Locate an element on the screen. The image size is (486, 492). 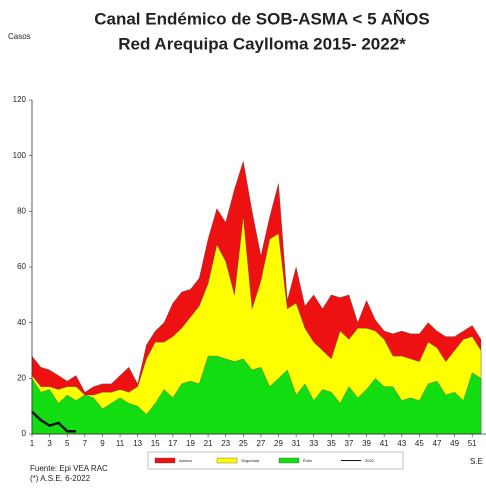
x-tick-label: 43 is located at coordinates (401, 443).